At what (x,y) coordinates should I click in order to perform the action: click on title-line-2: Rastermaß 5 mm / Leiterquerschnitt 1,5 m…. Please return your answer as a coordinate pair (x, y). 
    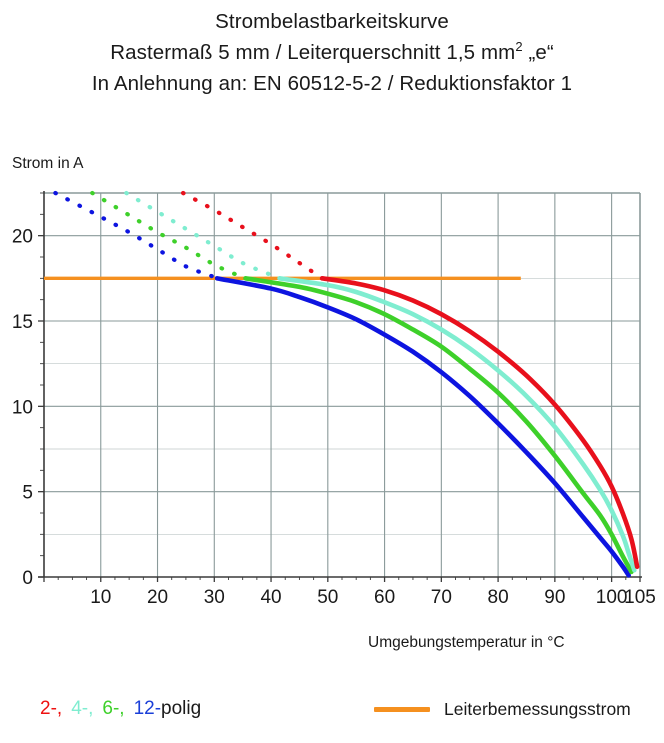
    Looking at the image, I should click on (332, 52).